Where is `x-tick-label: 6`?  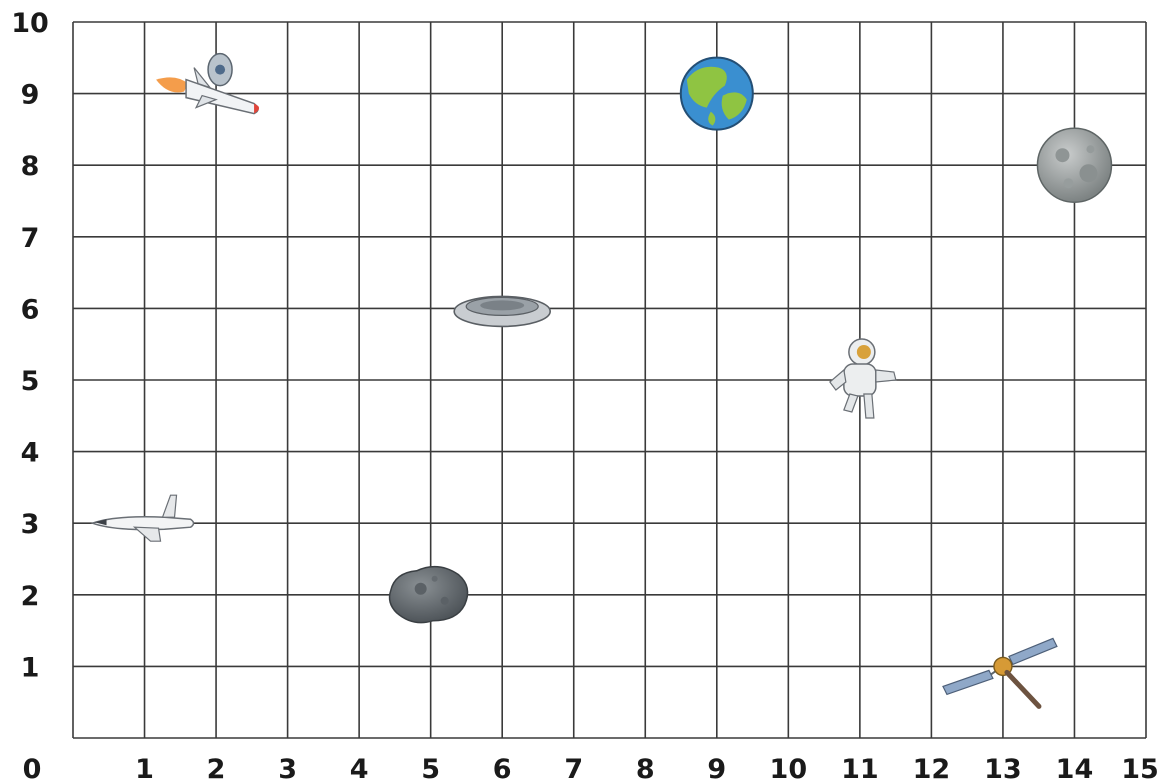 x-tick-label: 6 is located at coordinates (502, 767).